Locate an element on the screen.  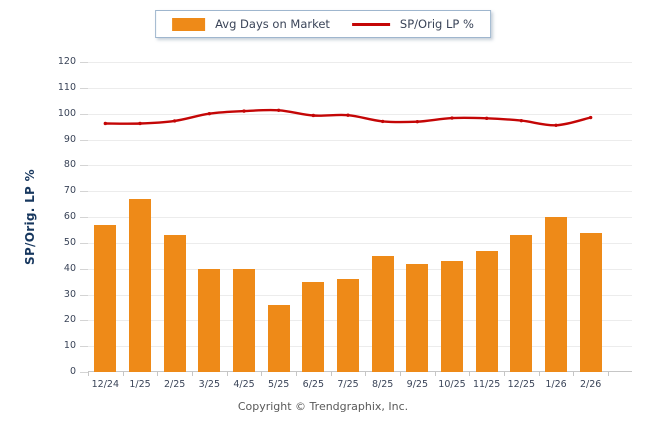
bar-10/25 is located at coordinates (452, 316).